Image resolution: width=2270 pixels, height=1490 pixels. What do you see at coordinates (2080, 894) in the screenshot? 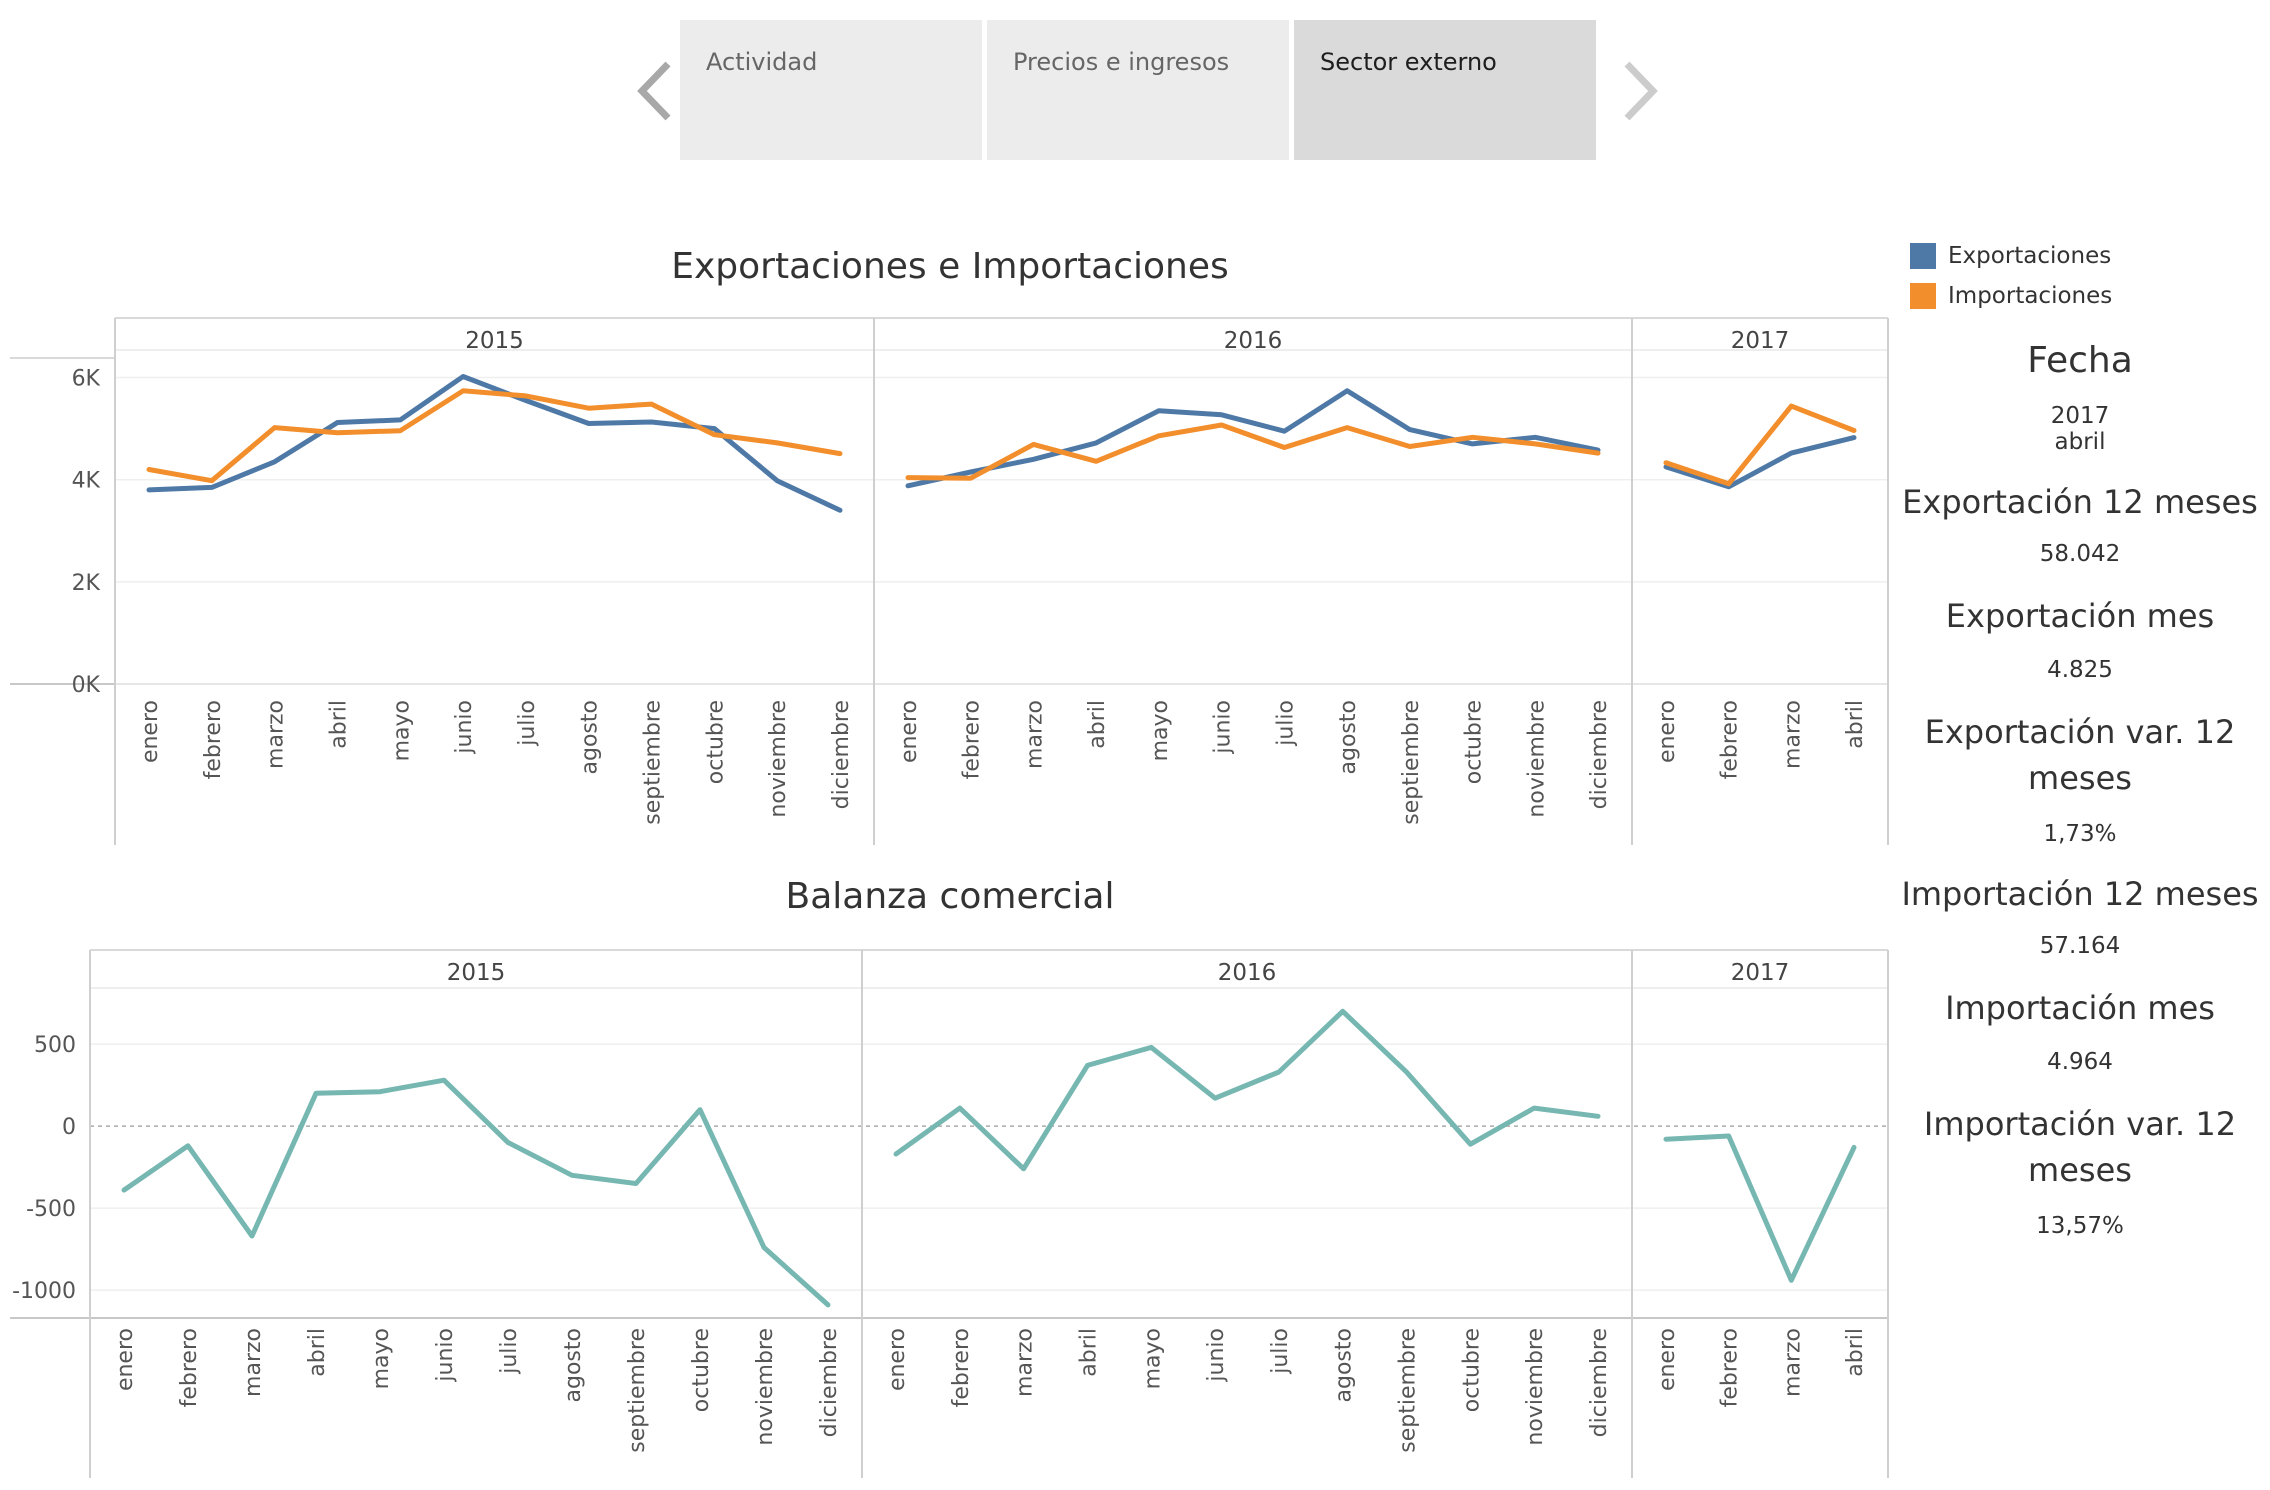
I see `imp12-title: Importación 12 meses` at bounding box center [2080, 894].